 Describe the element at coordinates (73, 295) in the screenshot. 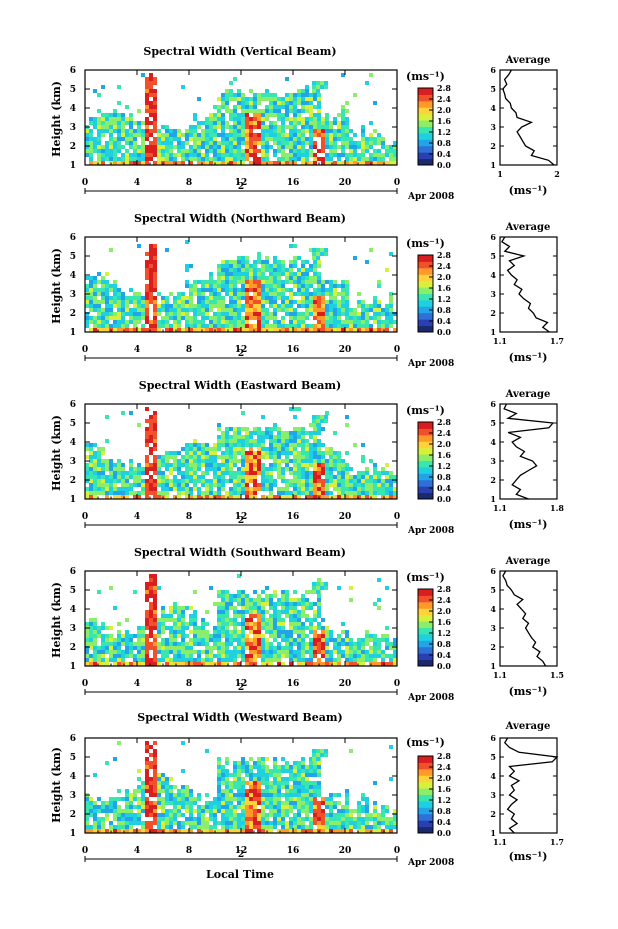

I see `y-tick-label: 3` at that location.